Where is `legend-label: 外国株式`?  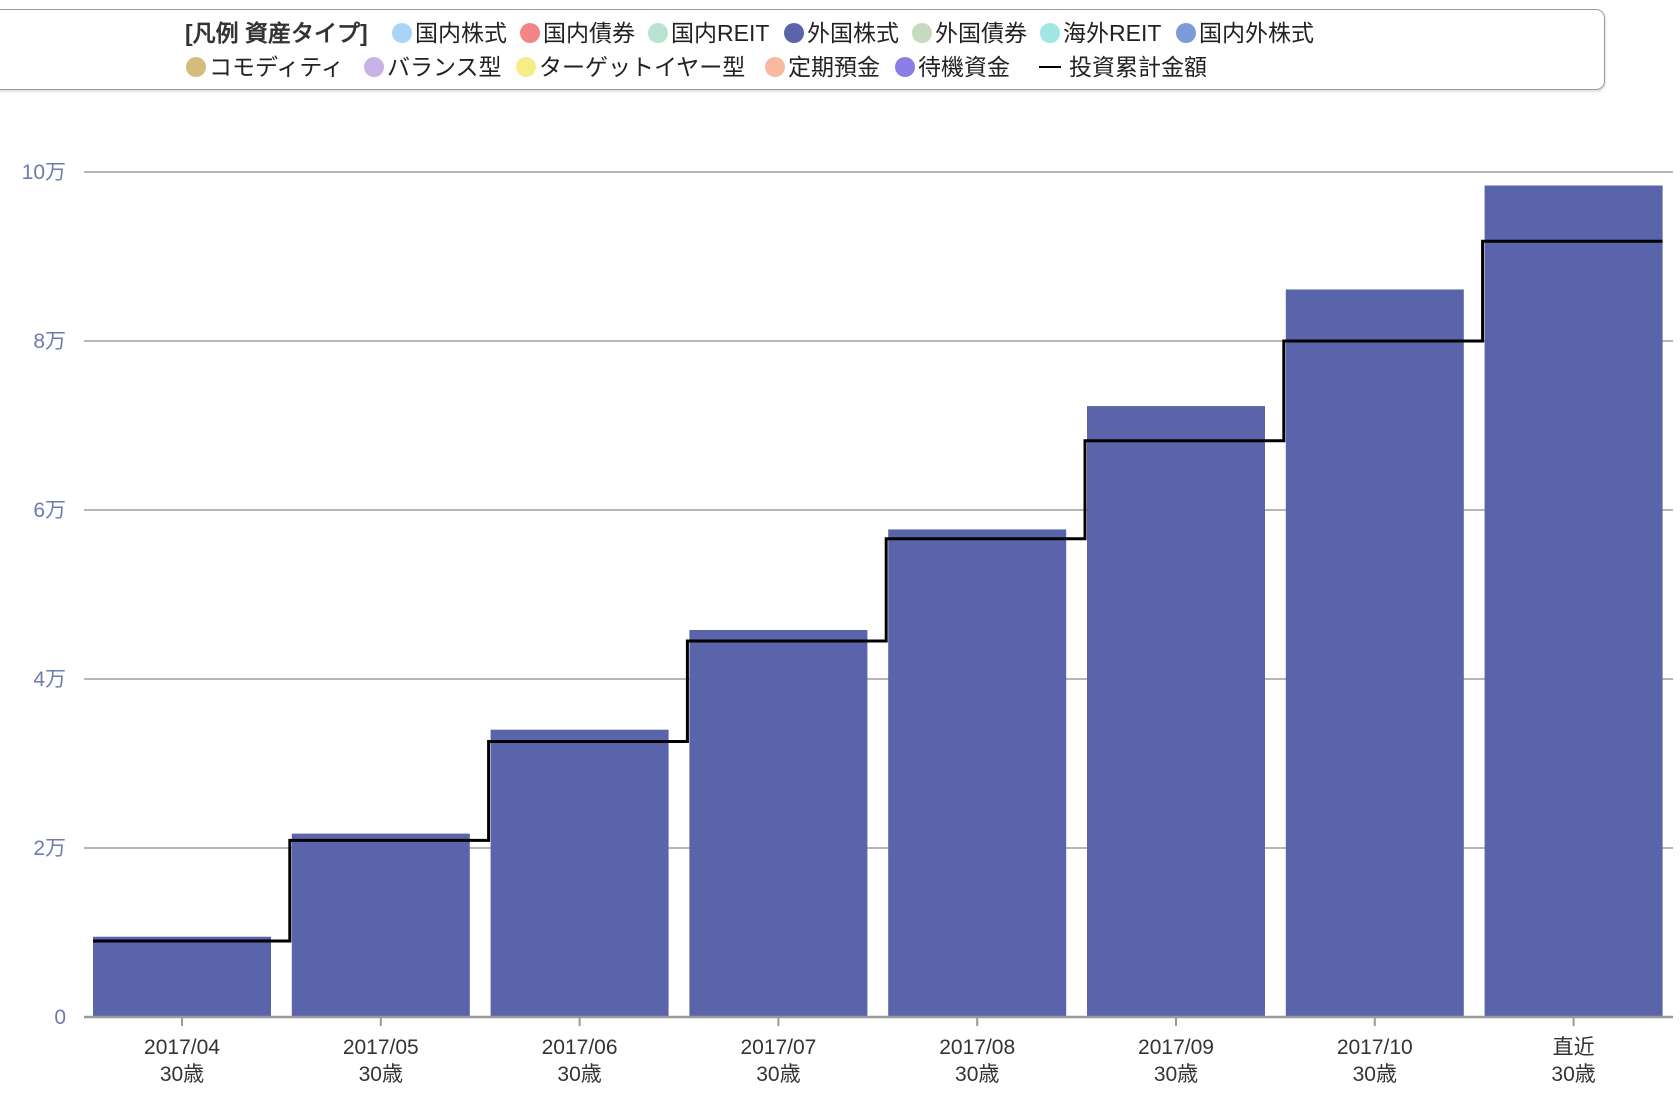
legend-label: 外国株式 is located at coordinates (853, 33).